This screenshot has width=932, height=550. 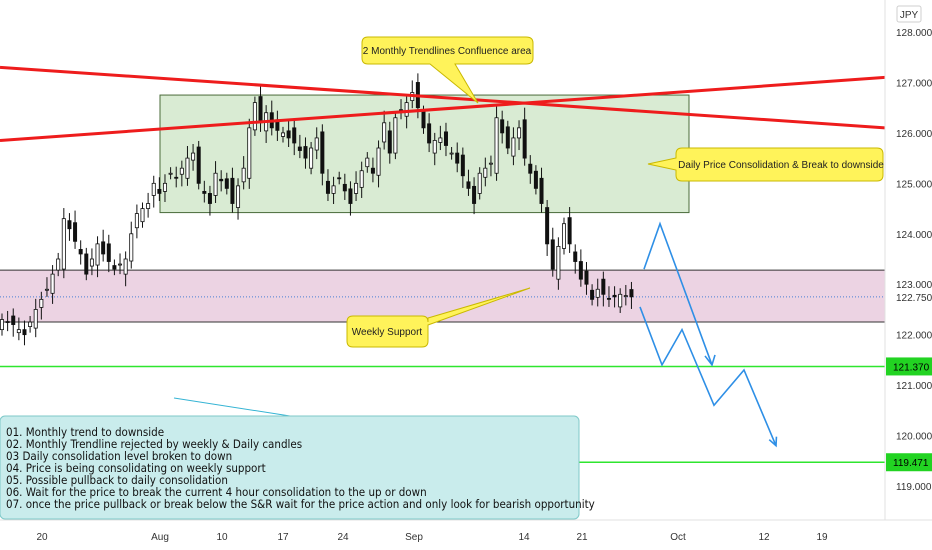 I want to click on currency-label-box, so click(x=909, y=14).